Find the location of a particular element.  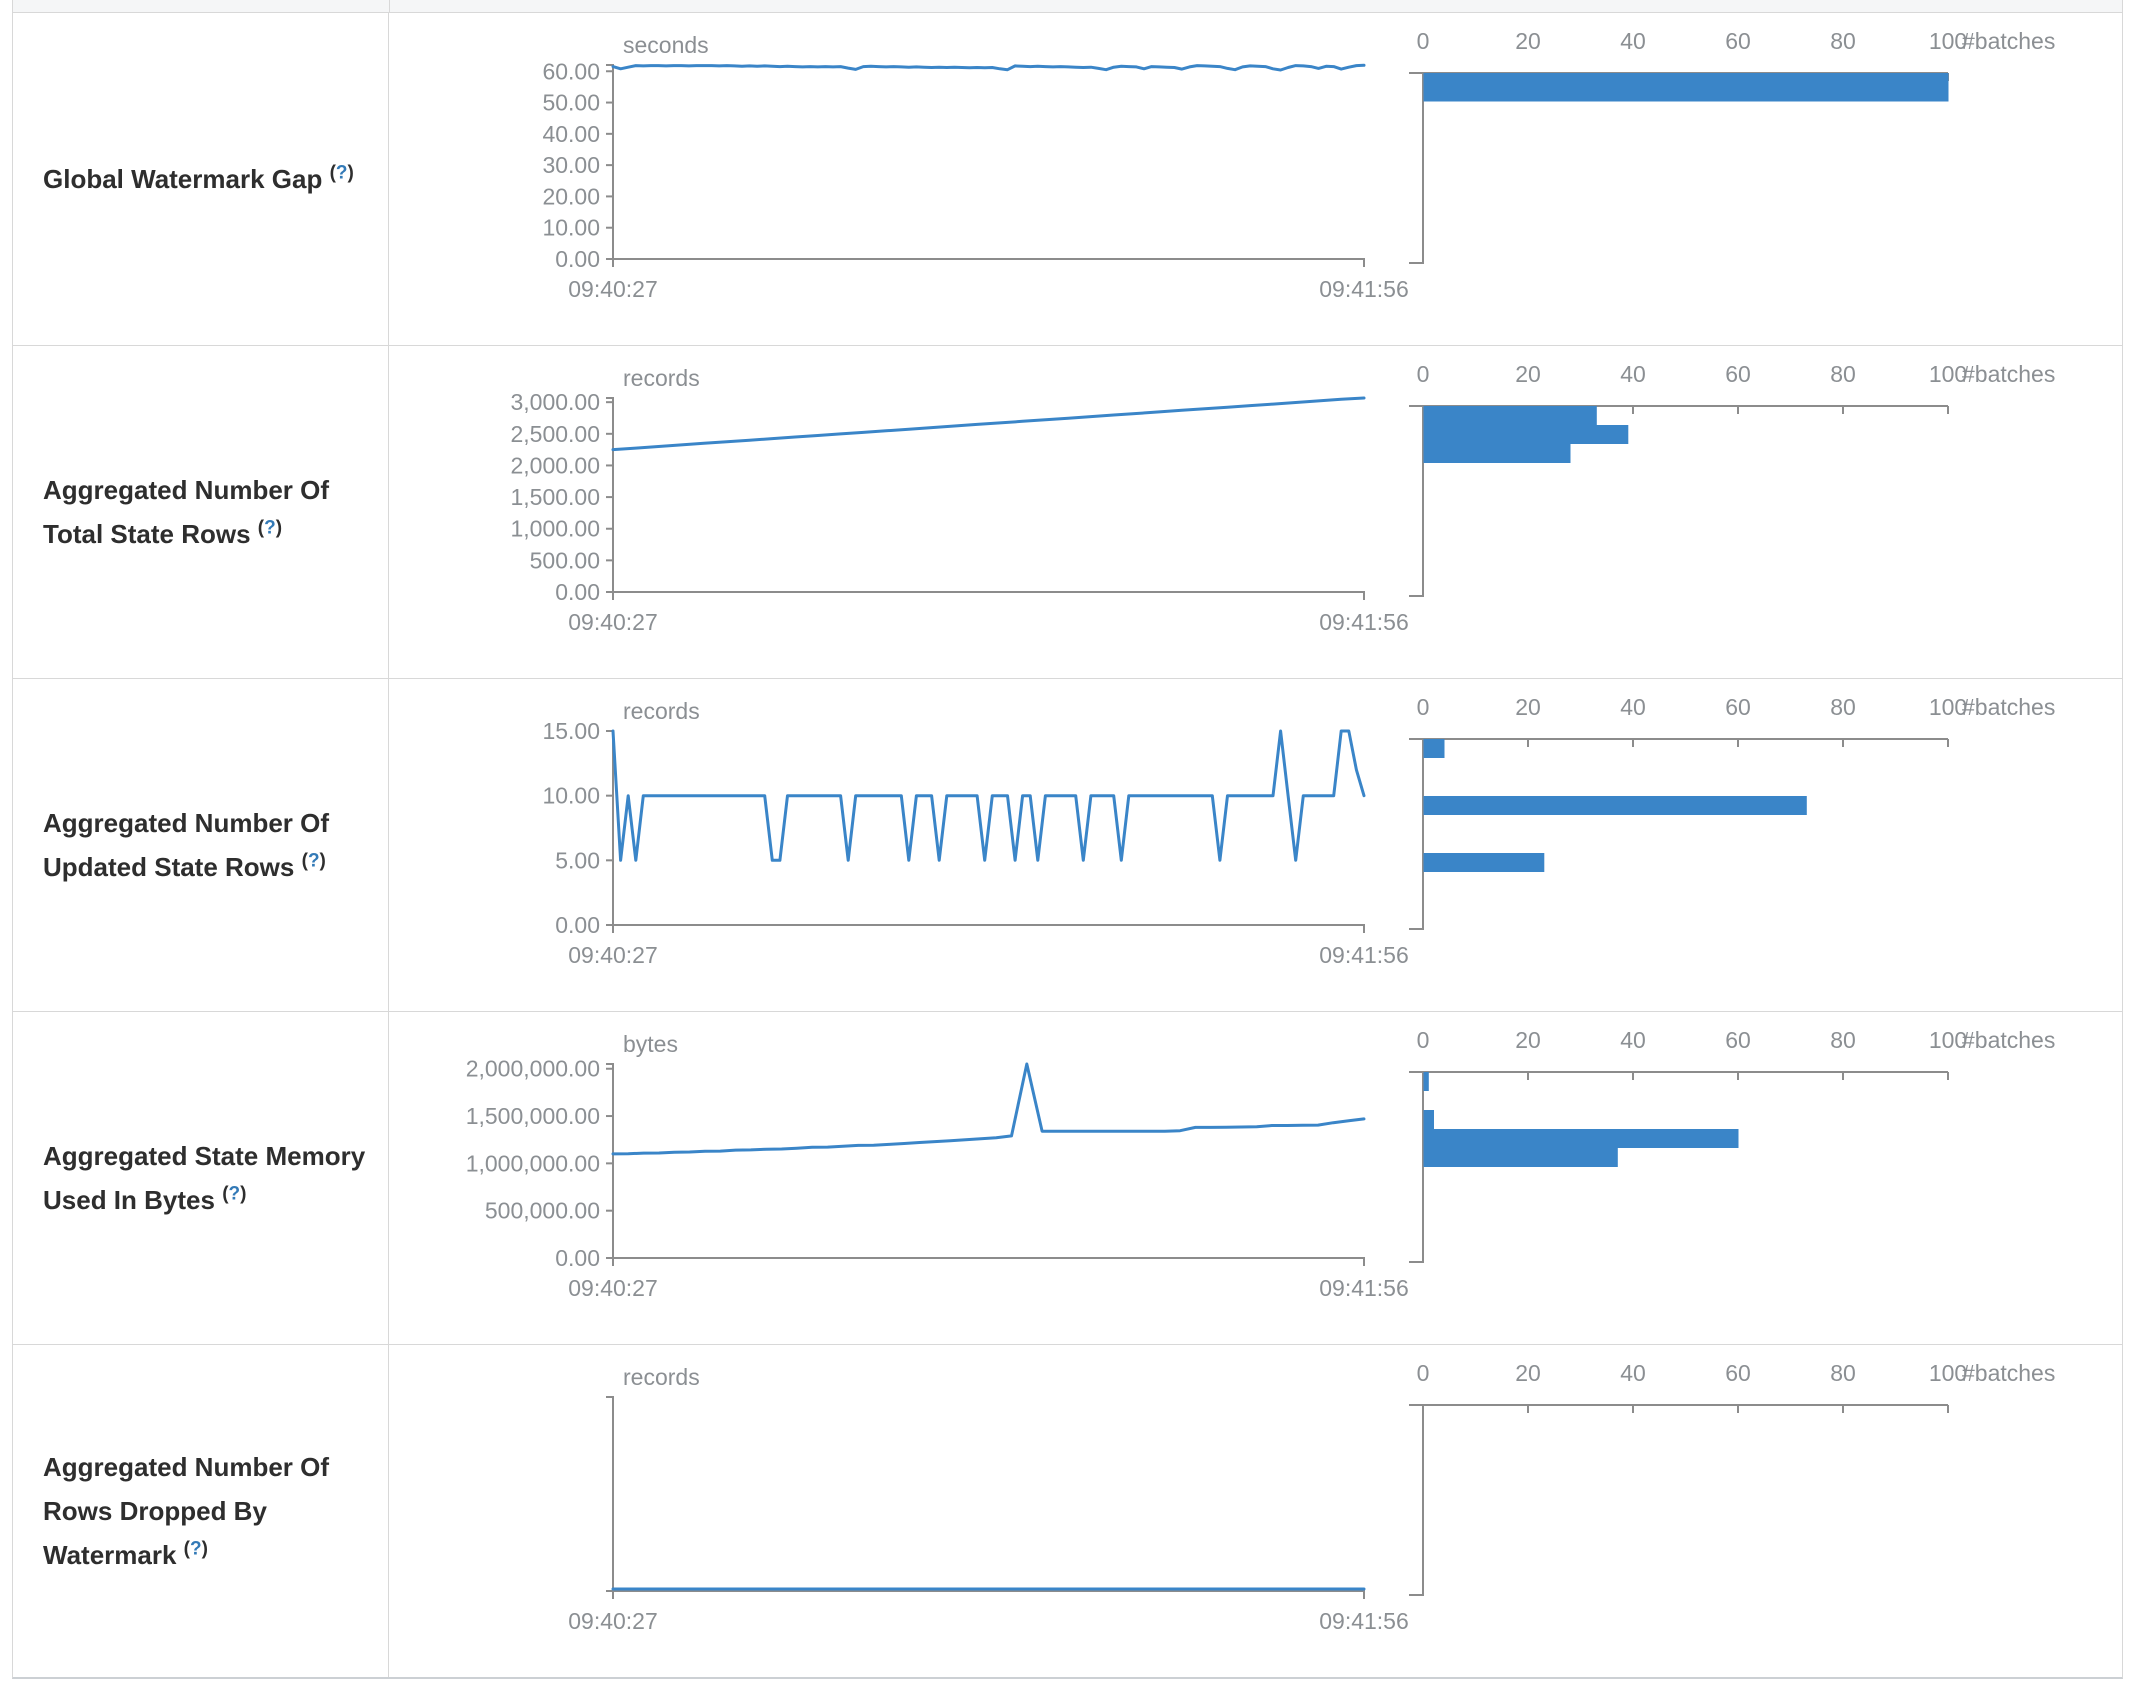

metric-label-text: Global Watermark Gap is located at coordinates (183, 178).